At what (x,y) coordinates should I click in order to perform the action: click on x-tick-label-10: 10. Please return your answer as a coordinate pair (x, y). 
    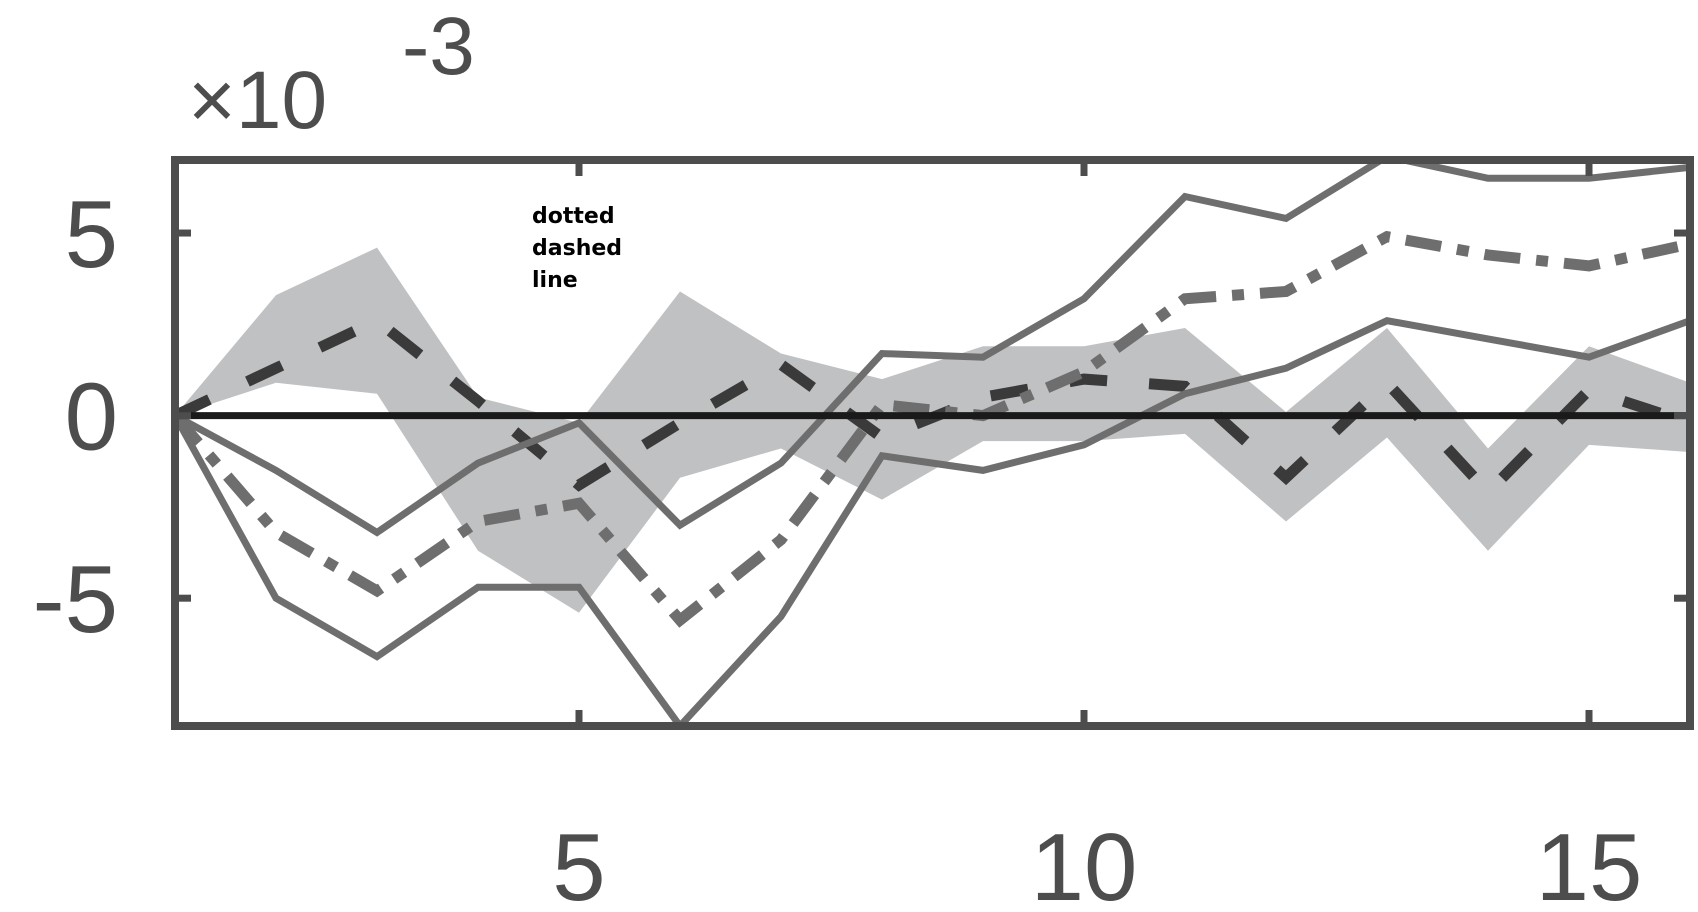
    Looking at the image, I should click on (1084, 863).